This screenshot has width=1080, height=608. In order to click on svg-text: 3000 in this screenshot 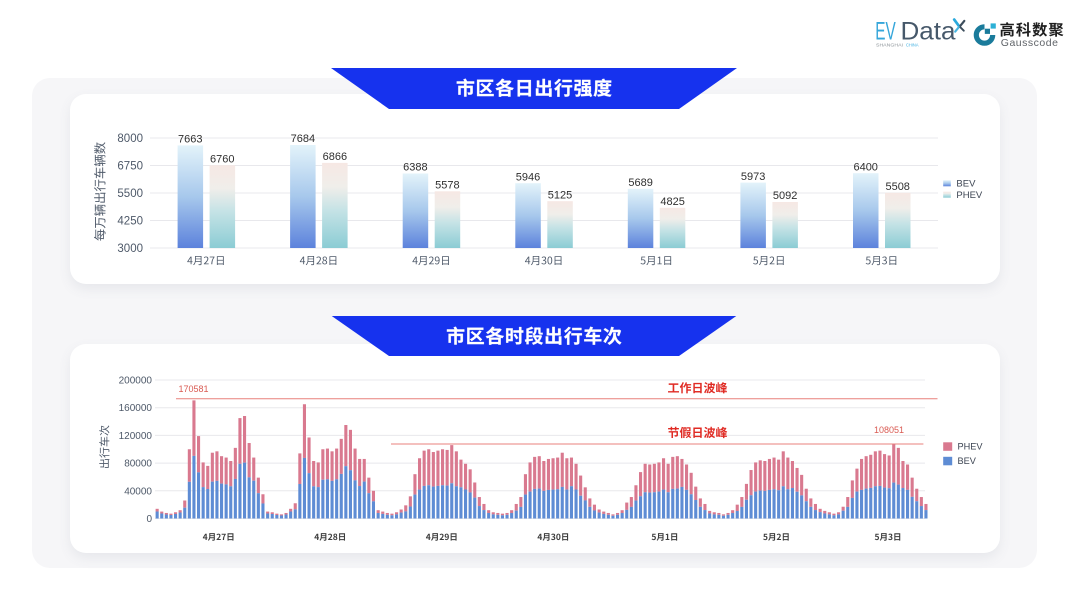, I will do `click(130, 249)`.